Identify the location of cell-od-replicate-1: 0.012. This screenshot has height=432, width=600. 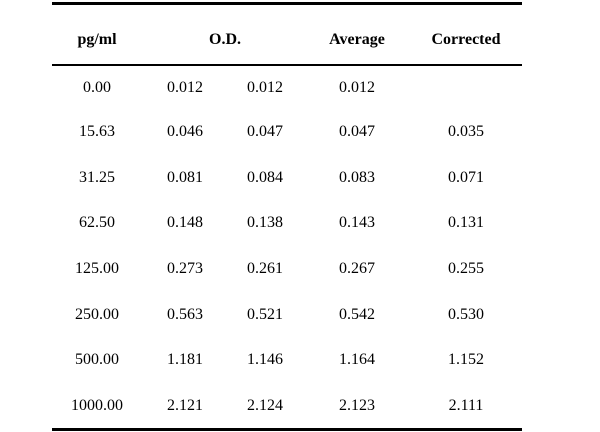
(185, 87).